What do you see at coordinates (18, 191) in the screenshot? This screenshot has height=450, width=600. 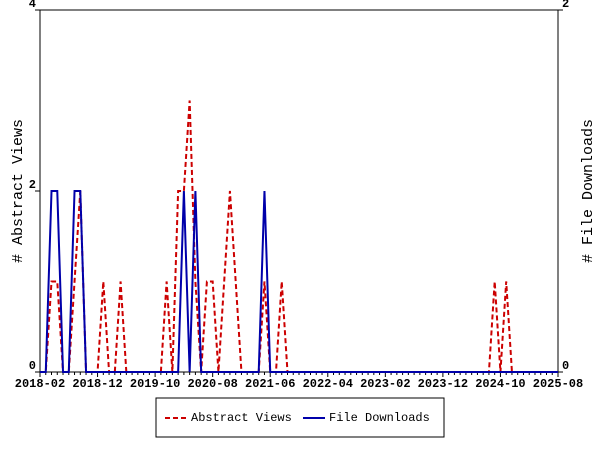 I see `y-axis-title: # Abstract Views` at bounding box center [18, 191].